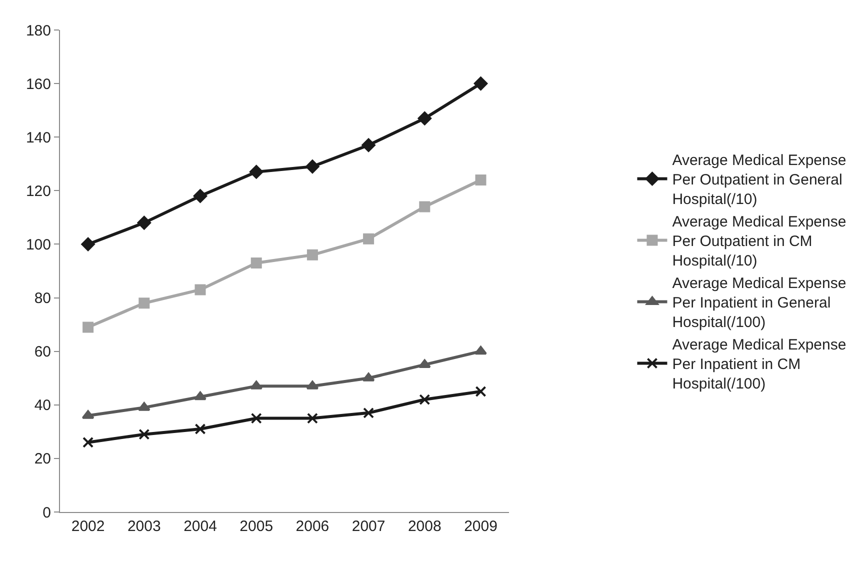  Describe the element at coordinates (38, 31) in the screenshot. I see `y-tick-label: 180` at that location.